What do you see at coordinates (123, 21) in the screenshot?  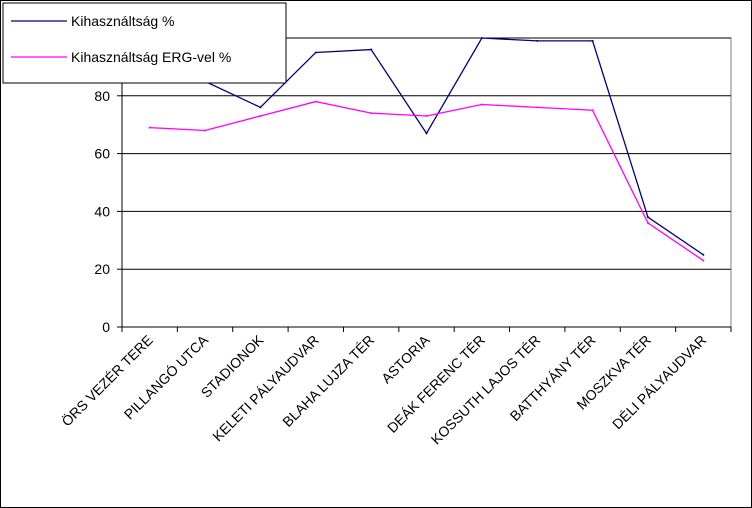 I see `legend-label: Kihasználtság %` at bounding box center [123, 21].